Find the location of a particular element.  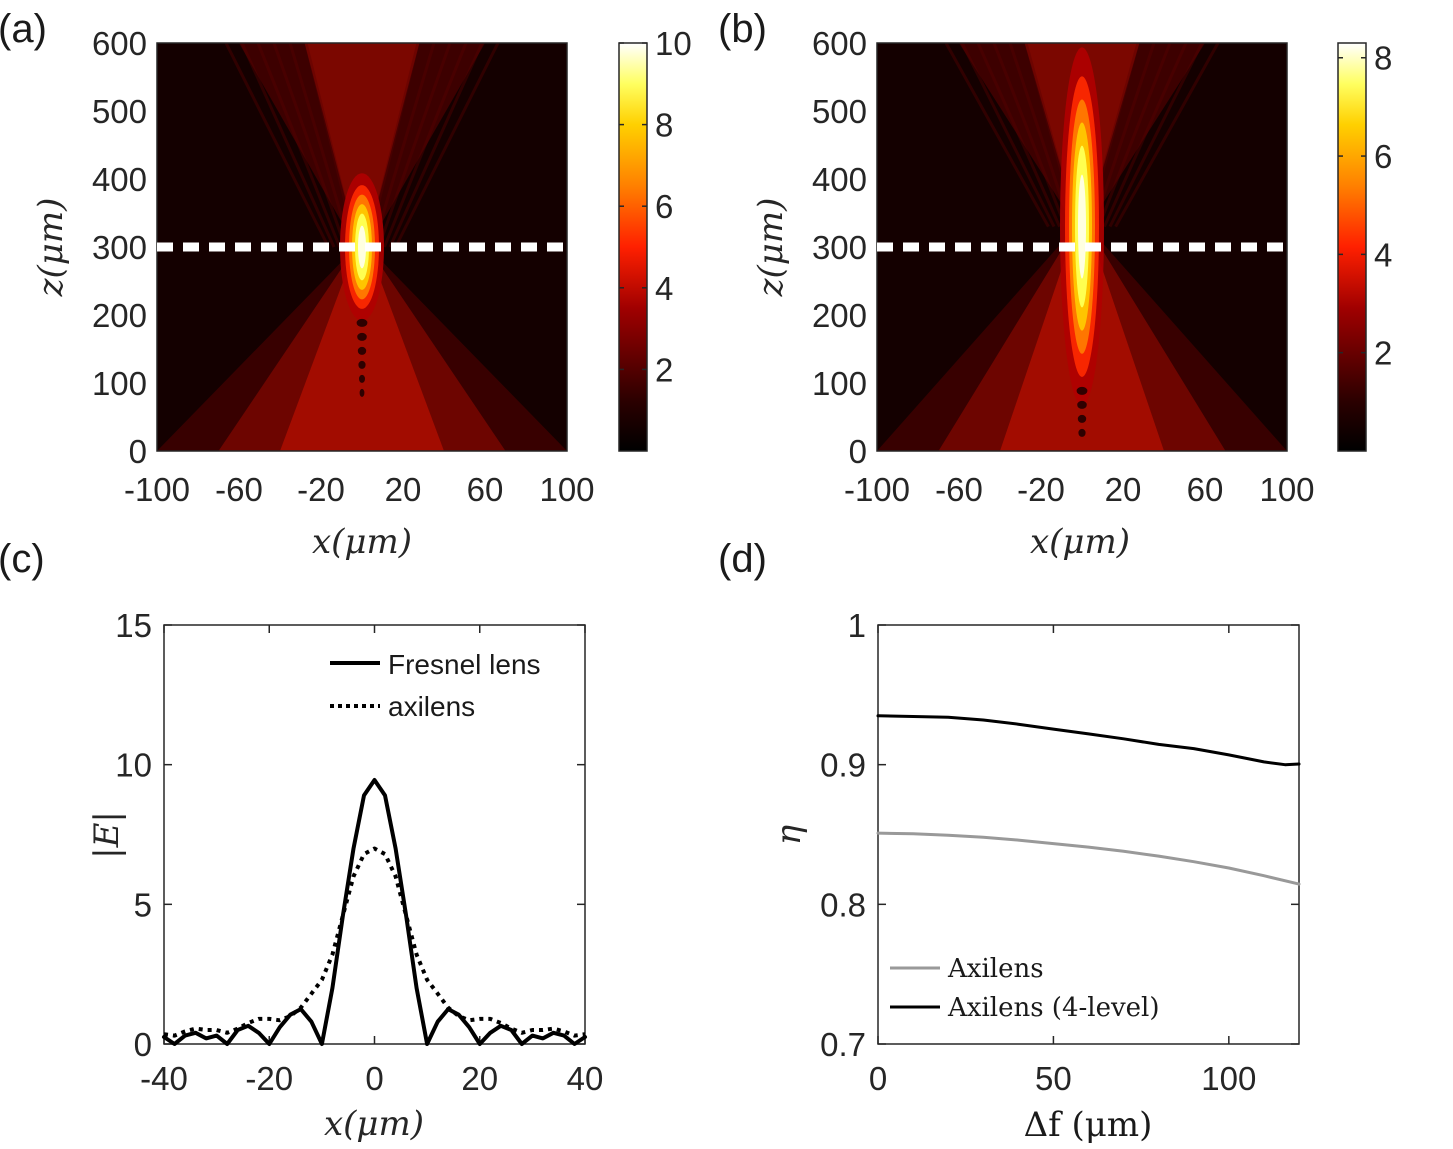

panel-label-a: (a) is located at coordinates (23, 29).